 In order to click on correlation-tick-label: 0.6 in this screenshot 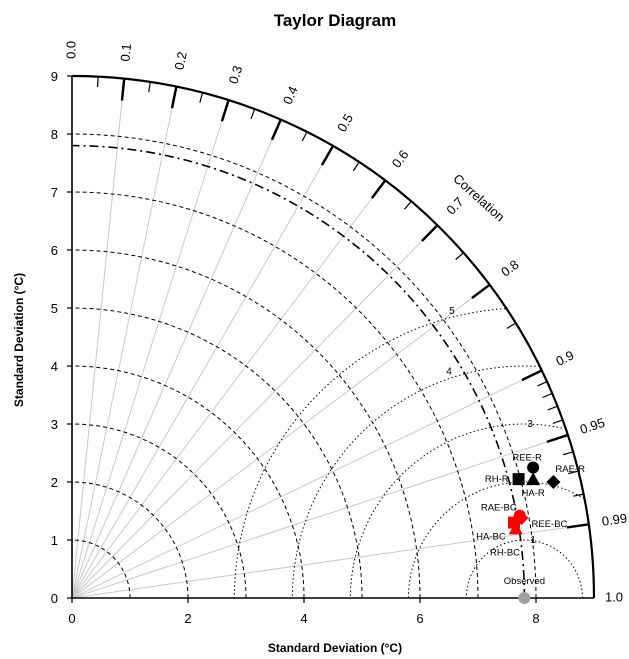, I will do `click(400, 158)`.